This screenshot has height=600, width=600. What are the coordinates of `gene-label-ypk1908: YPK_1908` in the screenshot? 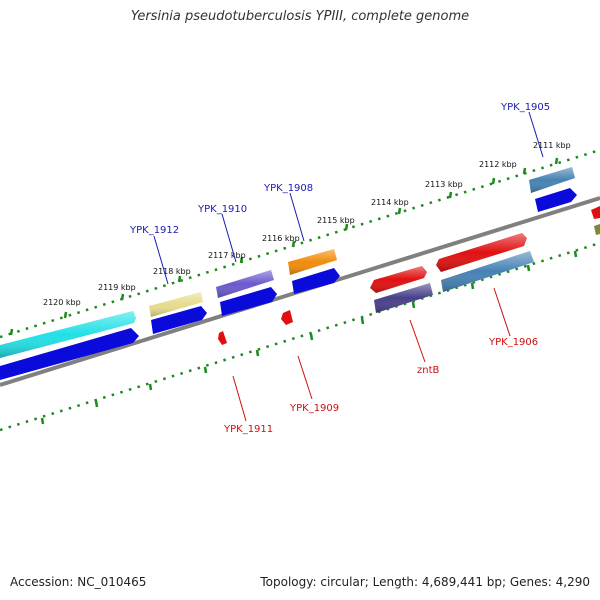 It's located at (288, 188).